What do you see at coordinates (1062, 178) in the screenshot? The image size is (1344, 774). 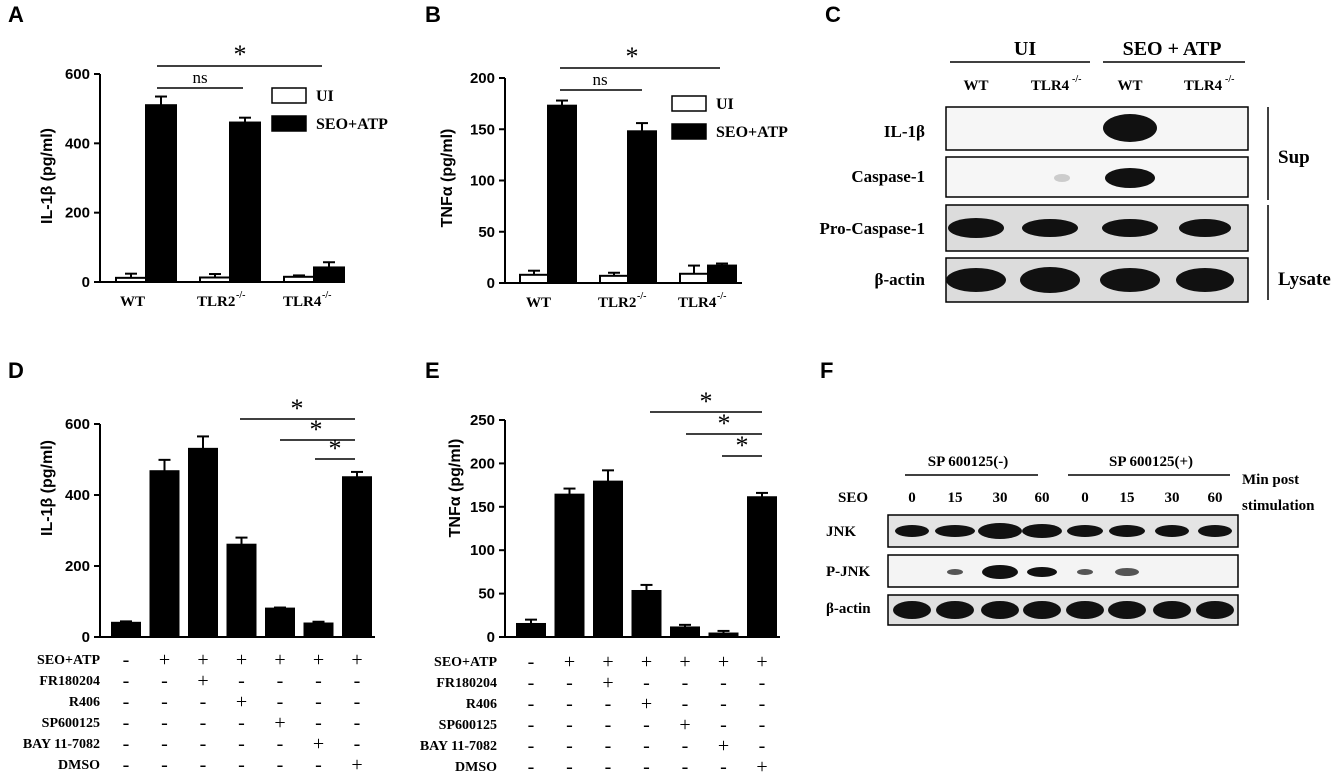 I see `panel-c-band-casp1-faint` at bounding box center [1062, 178].